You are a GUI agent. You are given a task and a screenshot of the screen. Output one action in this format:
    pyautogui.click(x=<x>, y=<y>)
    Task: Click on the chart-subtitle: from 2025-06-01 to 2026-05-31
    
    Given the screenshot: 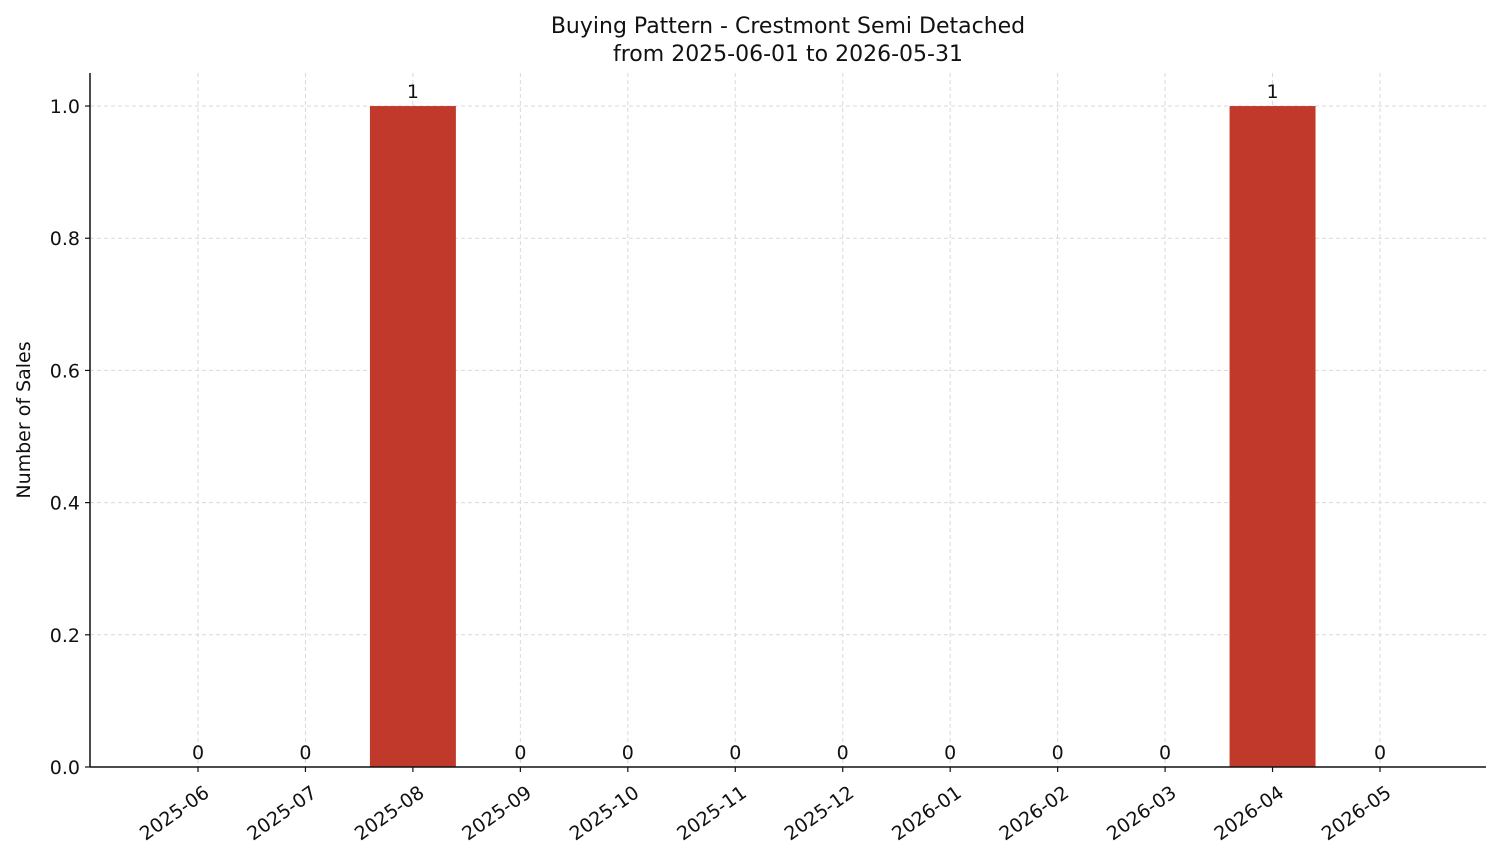 What is the action you would take?
    pyautogui.click(x=788, y=54)
    